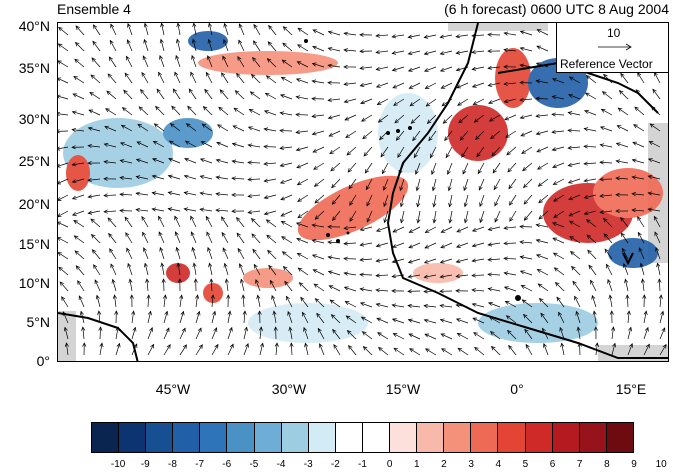  What do you see at coordinates (25, 119) in the screenshot?
I see `lat-label-30n: 30°N` at bounding box center [25, 119].